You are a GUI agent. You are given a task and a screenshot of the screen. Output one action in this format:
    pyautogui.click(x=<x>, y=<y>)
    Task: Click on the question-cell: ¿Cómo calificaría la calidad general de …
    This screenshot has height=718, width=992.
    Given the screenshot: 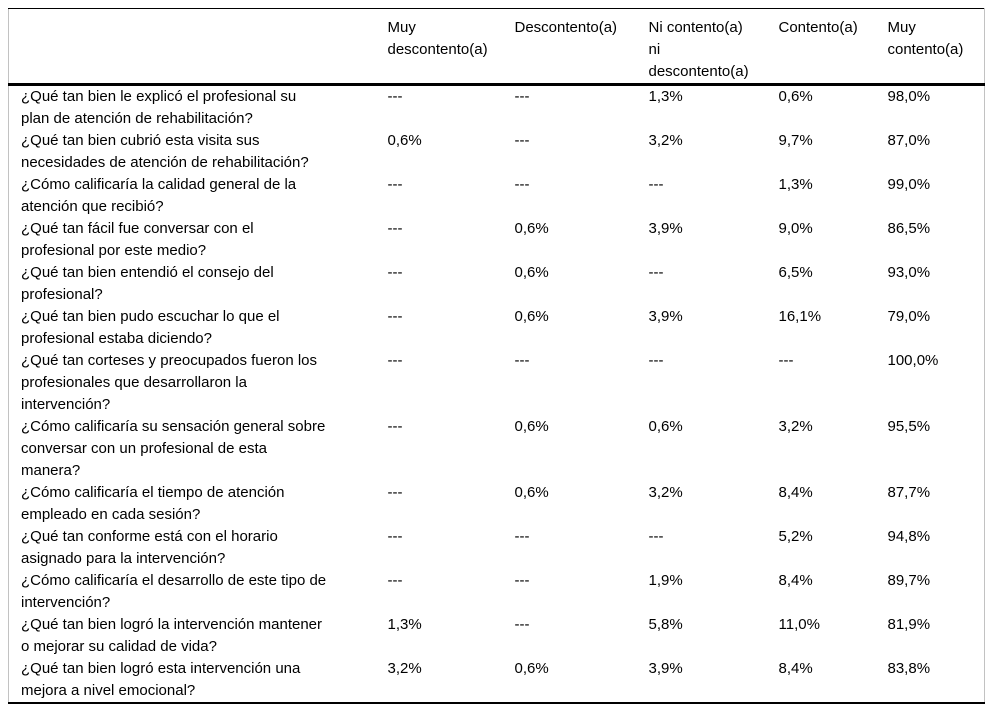 What is the action you would take?
    pyautogui.click(x=159, y=195)
    